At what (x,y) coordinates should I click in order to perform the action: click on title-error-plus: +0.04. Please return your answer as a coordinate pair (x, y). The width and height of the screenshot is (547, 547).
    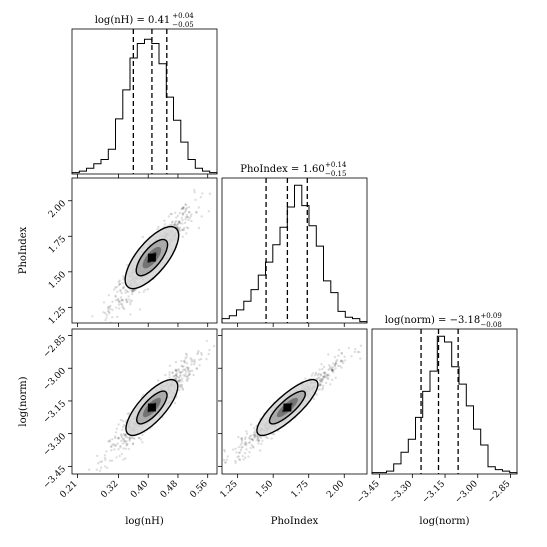
    Looking at the image, I should click on (183, 16).